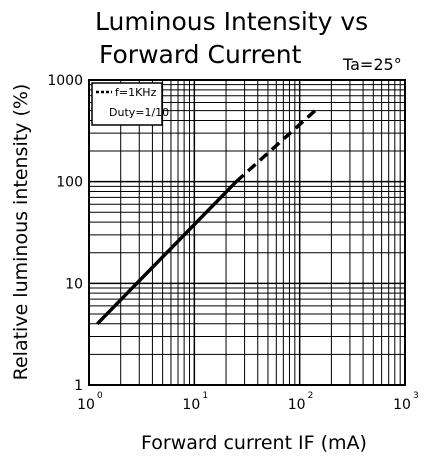  Describe the element at coordinates (139, 112) in the screenshot. I see `legend-label-2: Duty=1/10` at that location.